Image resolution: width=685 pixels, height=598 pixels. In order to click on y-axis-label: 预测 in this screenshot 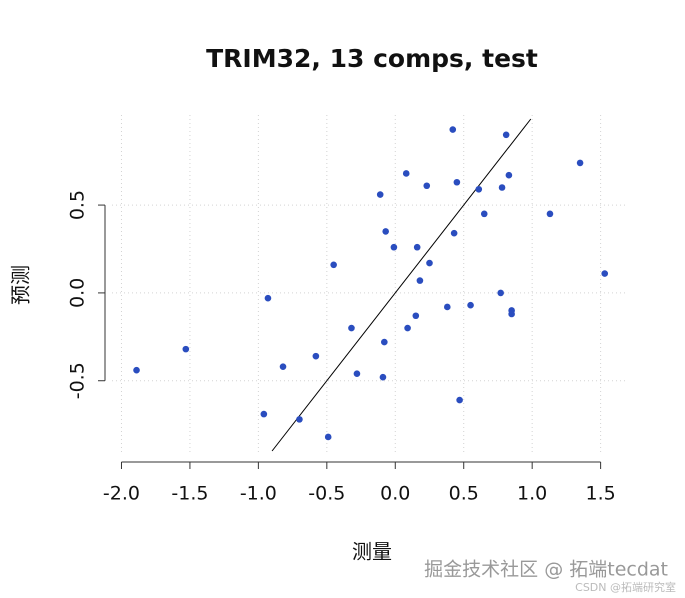, I will do `click(21, 285)`.